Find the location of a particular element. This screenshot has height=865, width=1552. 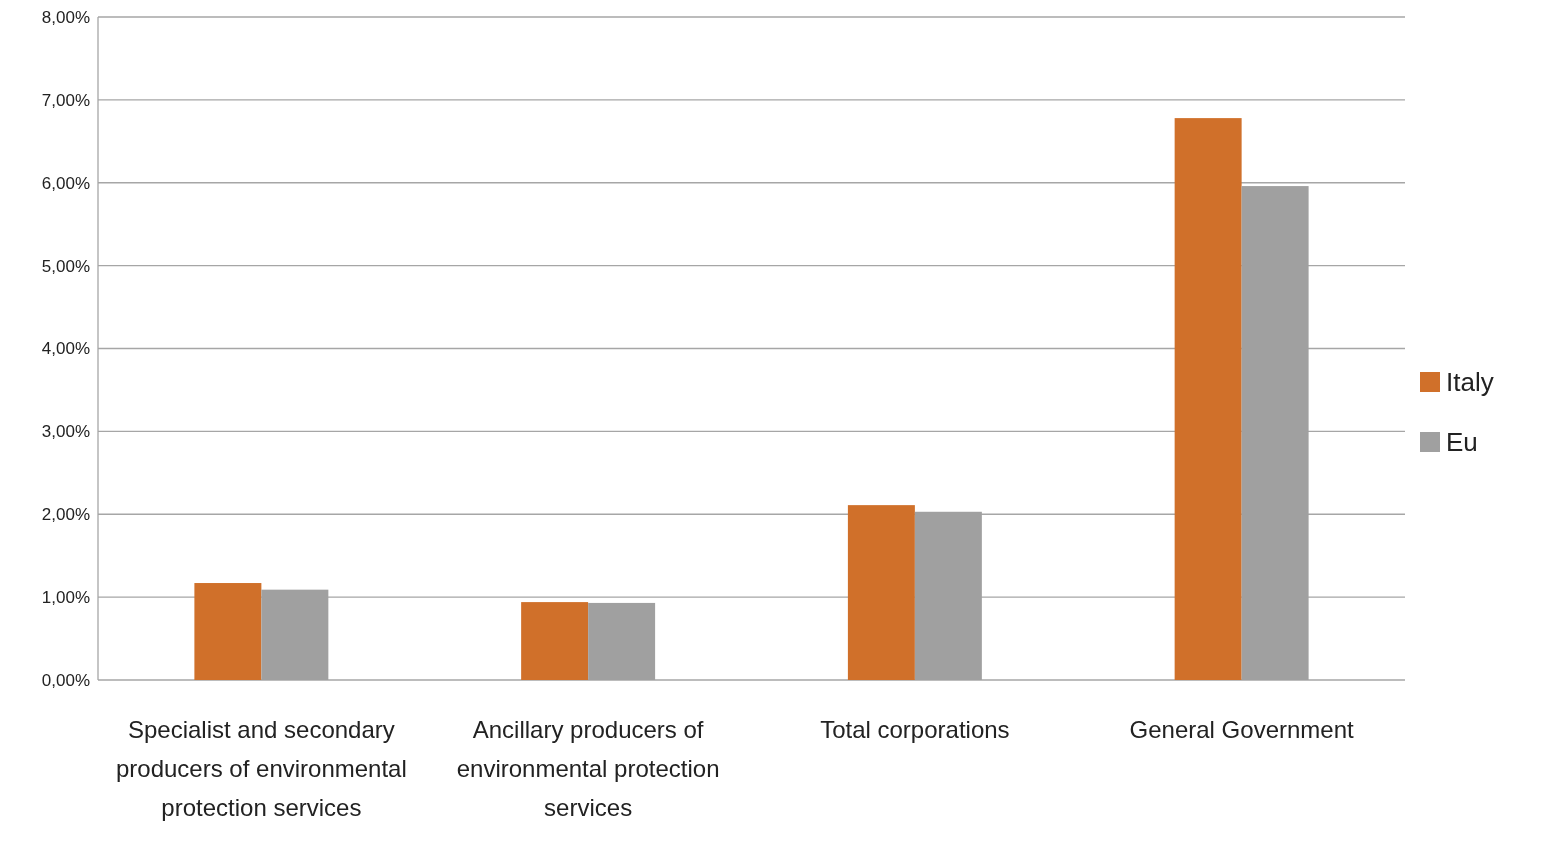

y-tick-label: 6,00% is located at coordinates (65, 183).